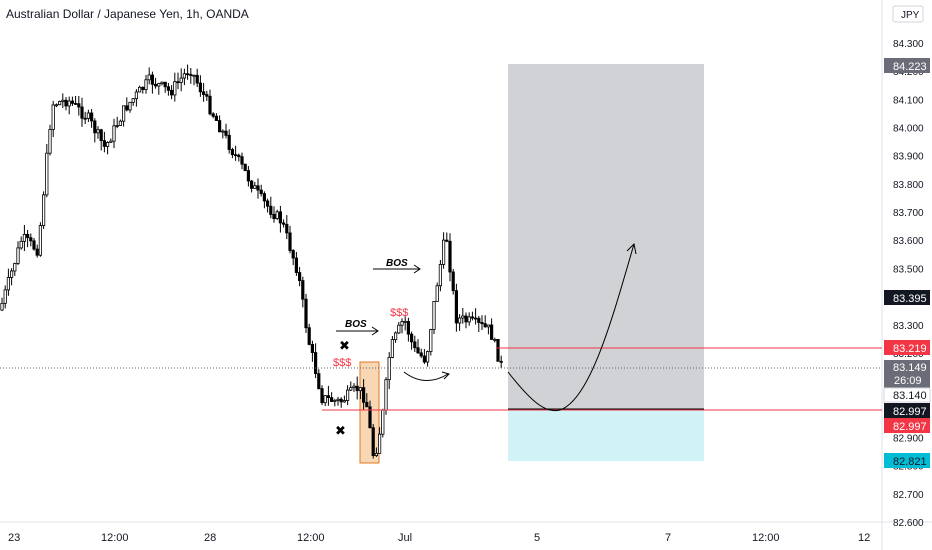  I want to click on tag-stop-level-text: 83.219, so click(910, 349).